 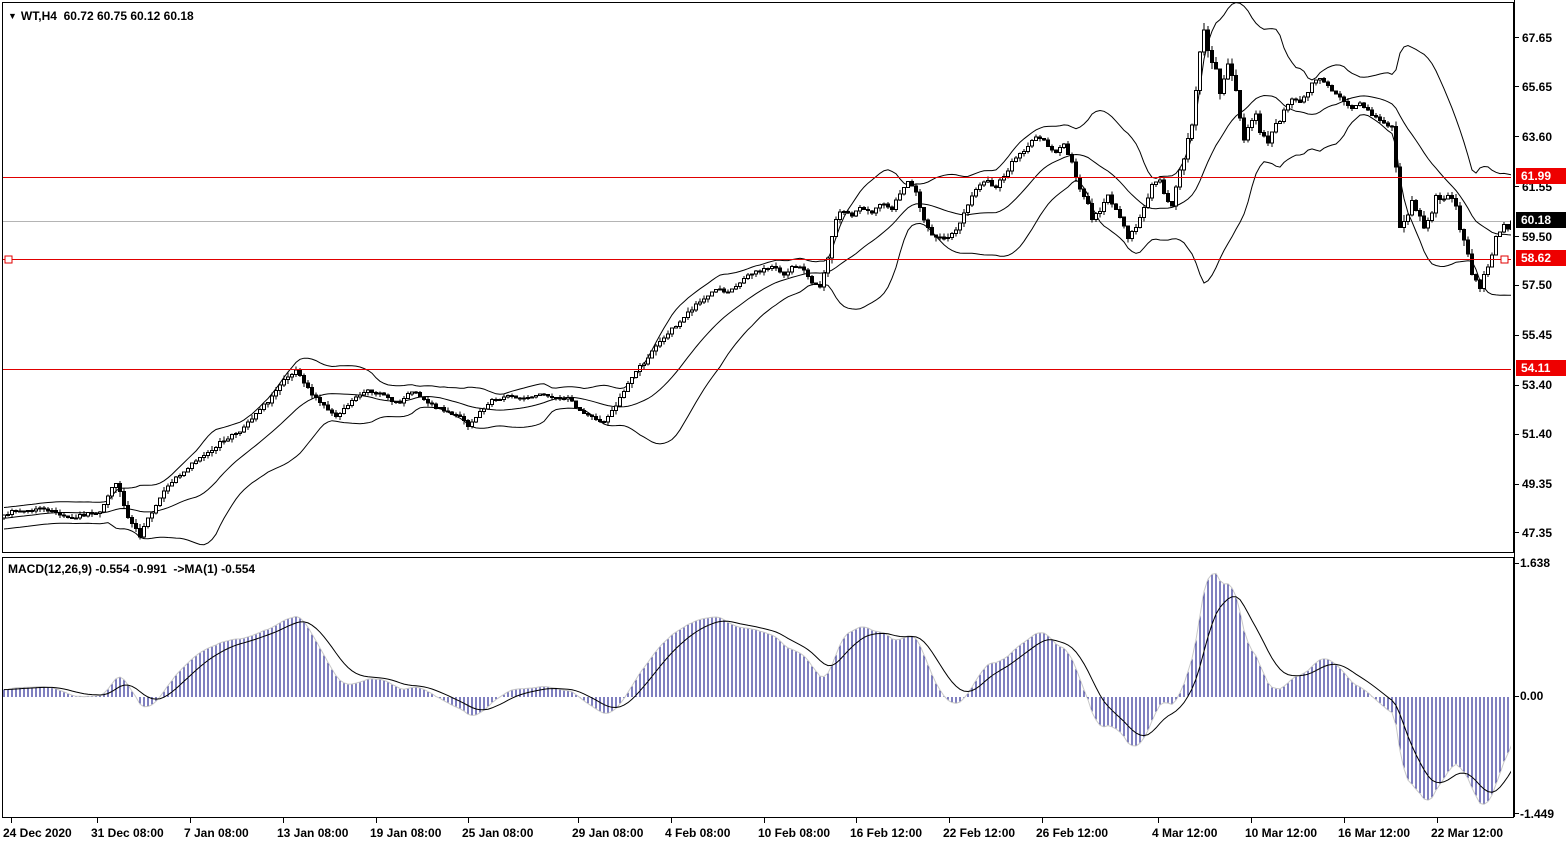 What do you see at coordinates (38, 16) in the screenshot?
I see `symbol-period-label: WT,H4` at bounding box center [38, 16].